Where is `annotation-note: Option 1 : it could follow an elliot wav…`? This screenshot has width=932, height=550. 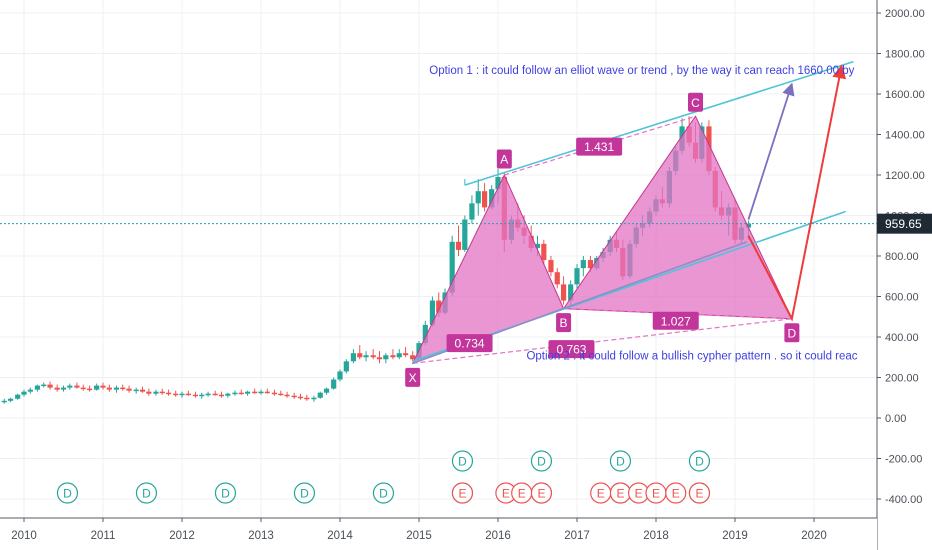 annotation-note: Option 1 : it could follow an elliot wav… is located at coordinates (641, 71).